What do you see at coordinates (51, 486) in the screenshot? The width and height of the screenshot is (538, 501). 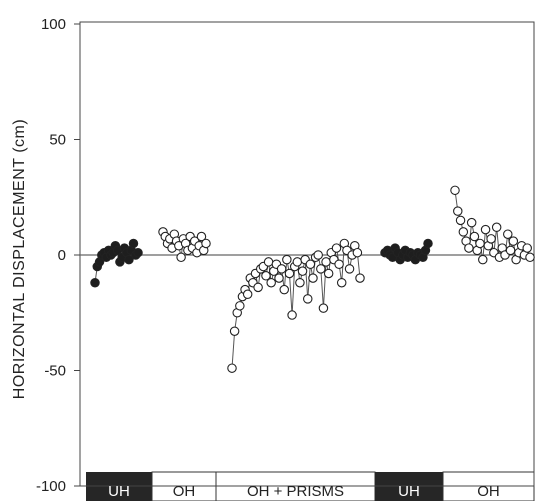 I see `y-tick-label: -100` at bounding box center [51, 486].